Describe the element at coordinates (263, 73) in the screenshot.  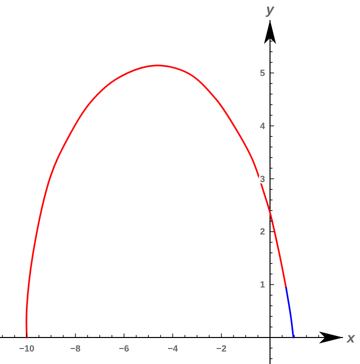
I see `y-tick-label: 5` at that location.